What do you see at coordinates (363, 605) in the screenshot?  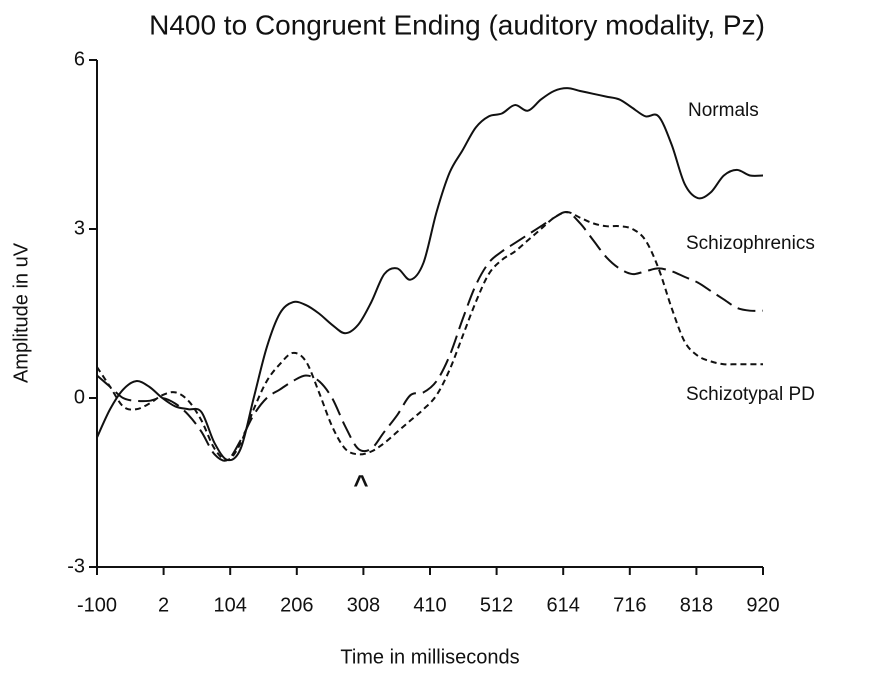 I see `x-tick-label: 308` at bounding box center [363, 605].